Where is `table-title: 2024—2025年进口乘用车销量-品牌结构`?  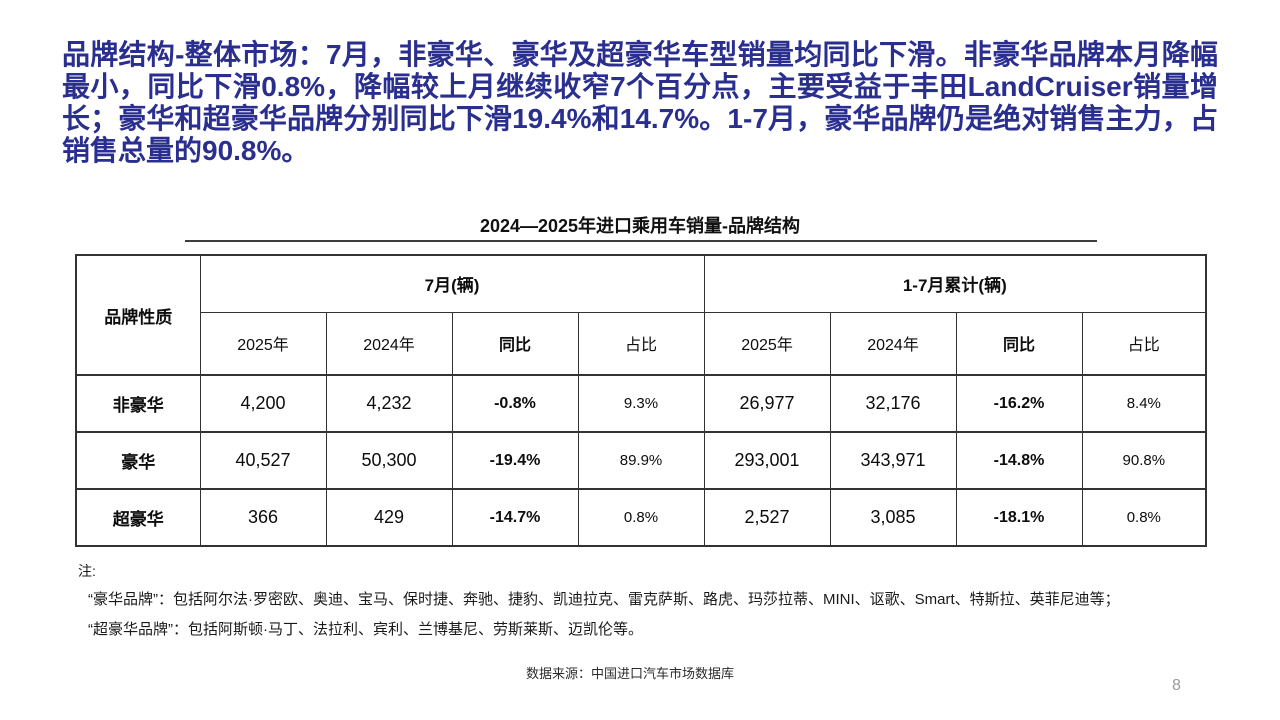 table-title: 2024—2025年进口乘用车销量-品牌结构 is located at coordinates (640, 226).